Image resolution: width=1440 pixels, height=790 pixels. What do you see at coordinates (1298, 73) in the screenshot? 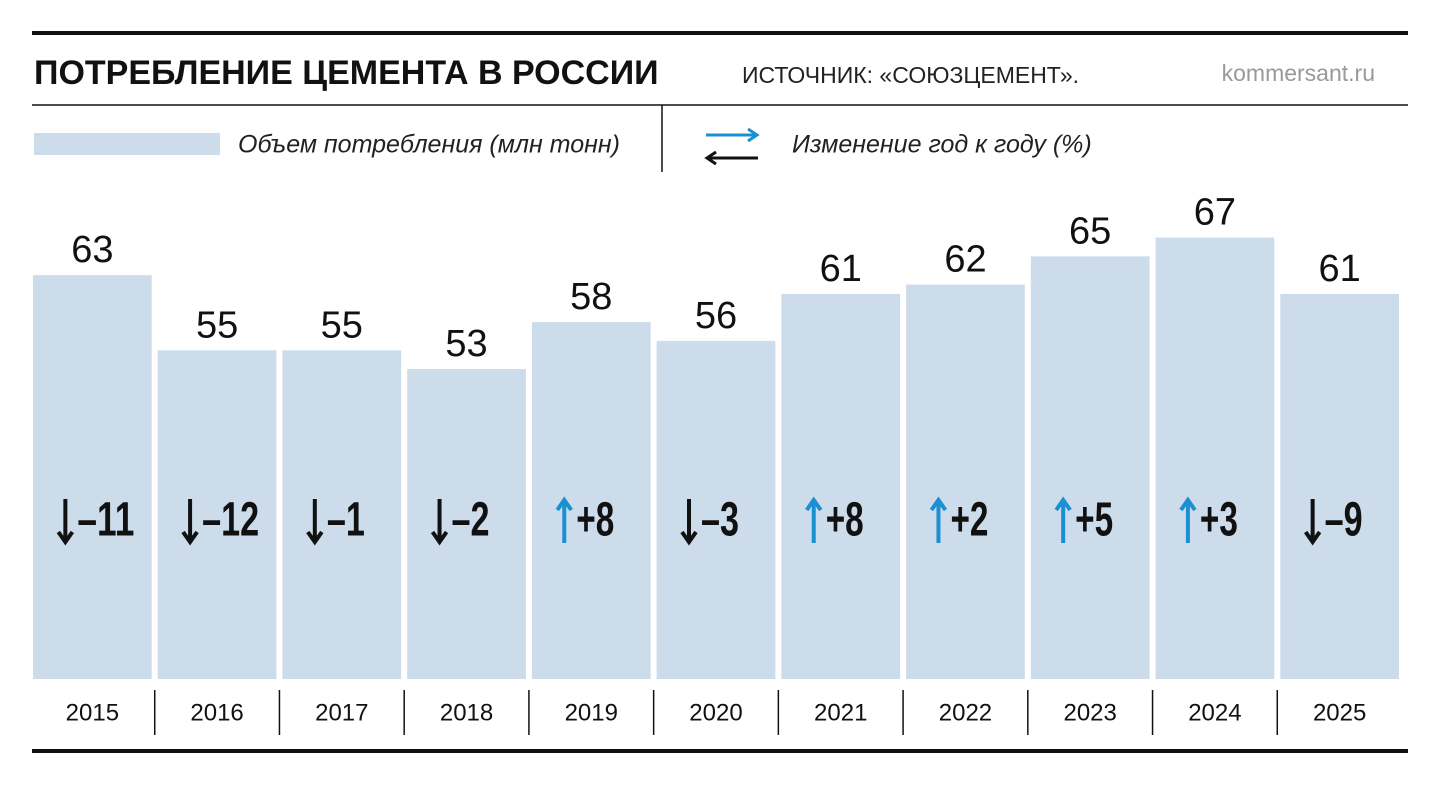
I see `source: kommersant.ru` at bounding box center [1298, 73].